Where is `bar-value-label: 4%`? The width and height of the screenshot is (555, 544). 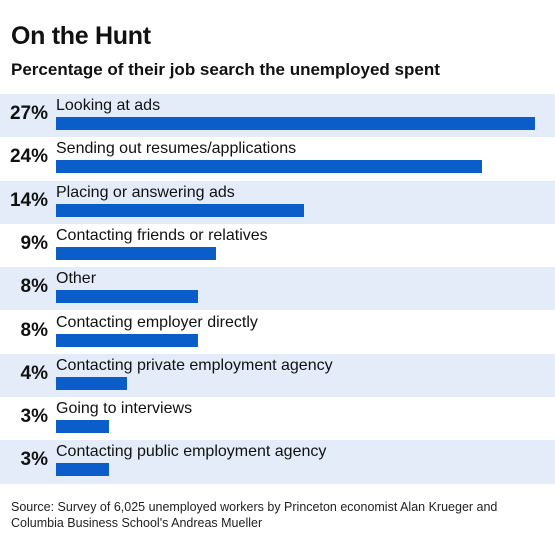 bar-value-label: 4% is located at coordinates (34, 373).